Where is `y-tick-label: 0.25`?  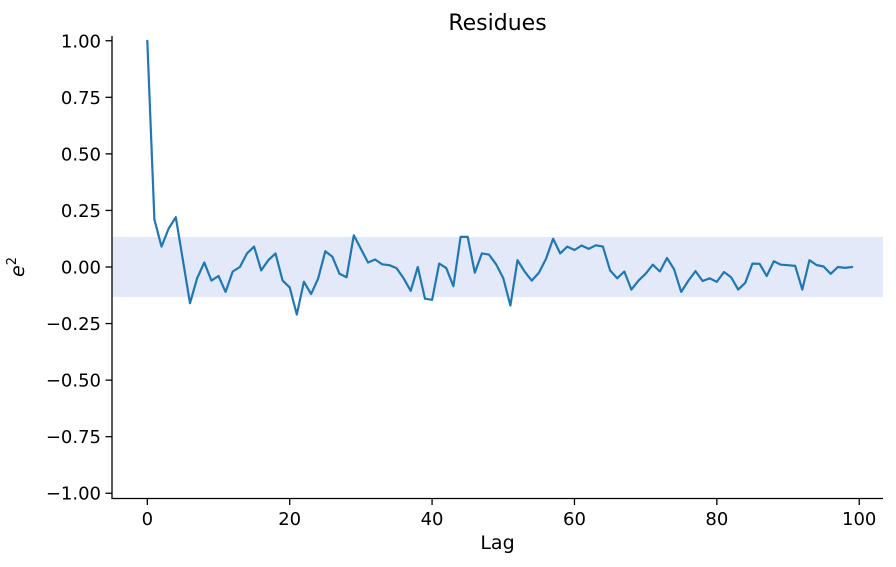
y-tick-label: 0.25 is located at coordinates (81, 211).